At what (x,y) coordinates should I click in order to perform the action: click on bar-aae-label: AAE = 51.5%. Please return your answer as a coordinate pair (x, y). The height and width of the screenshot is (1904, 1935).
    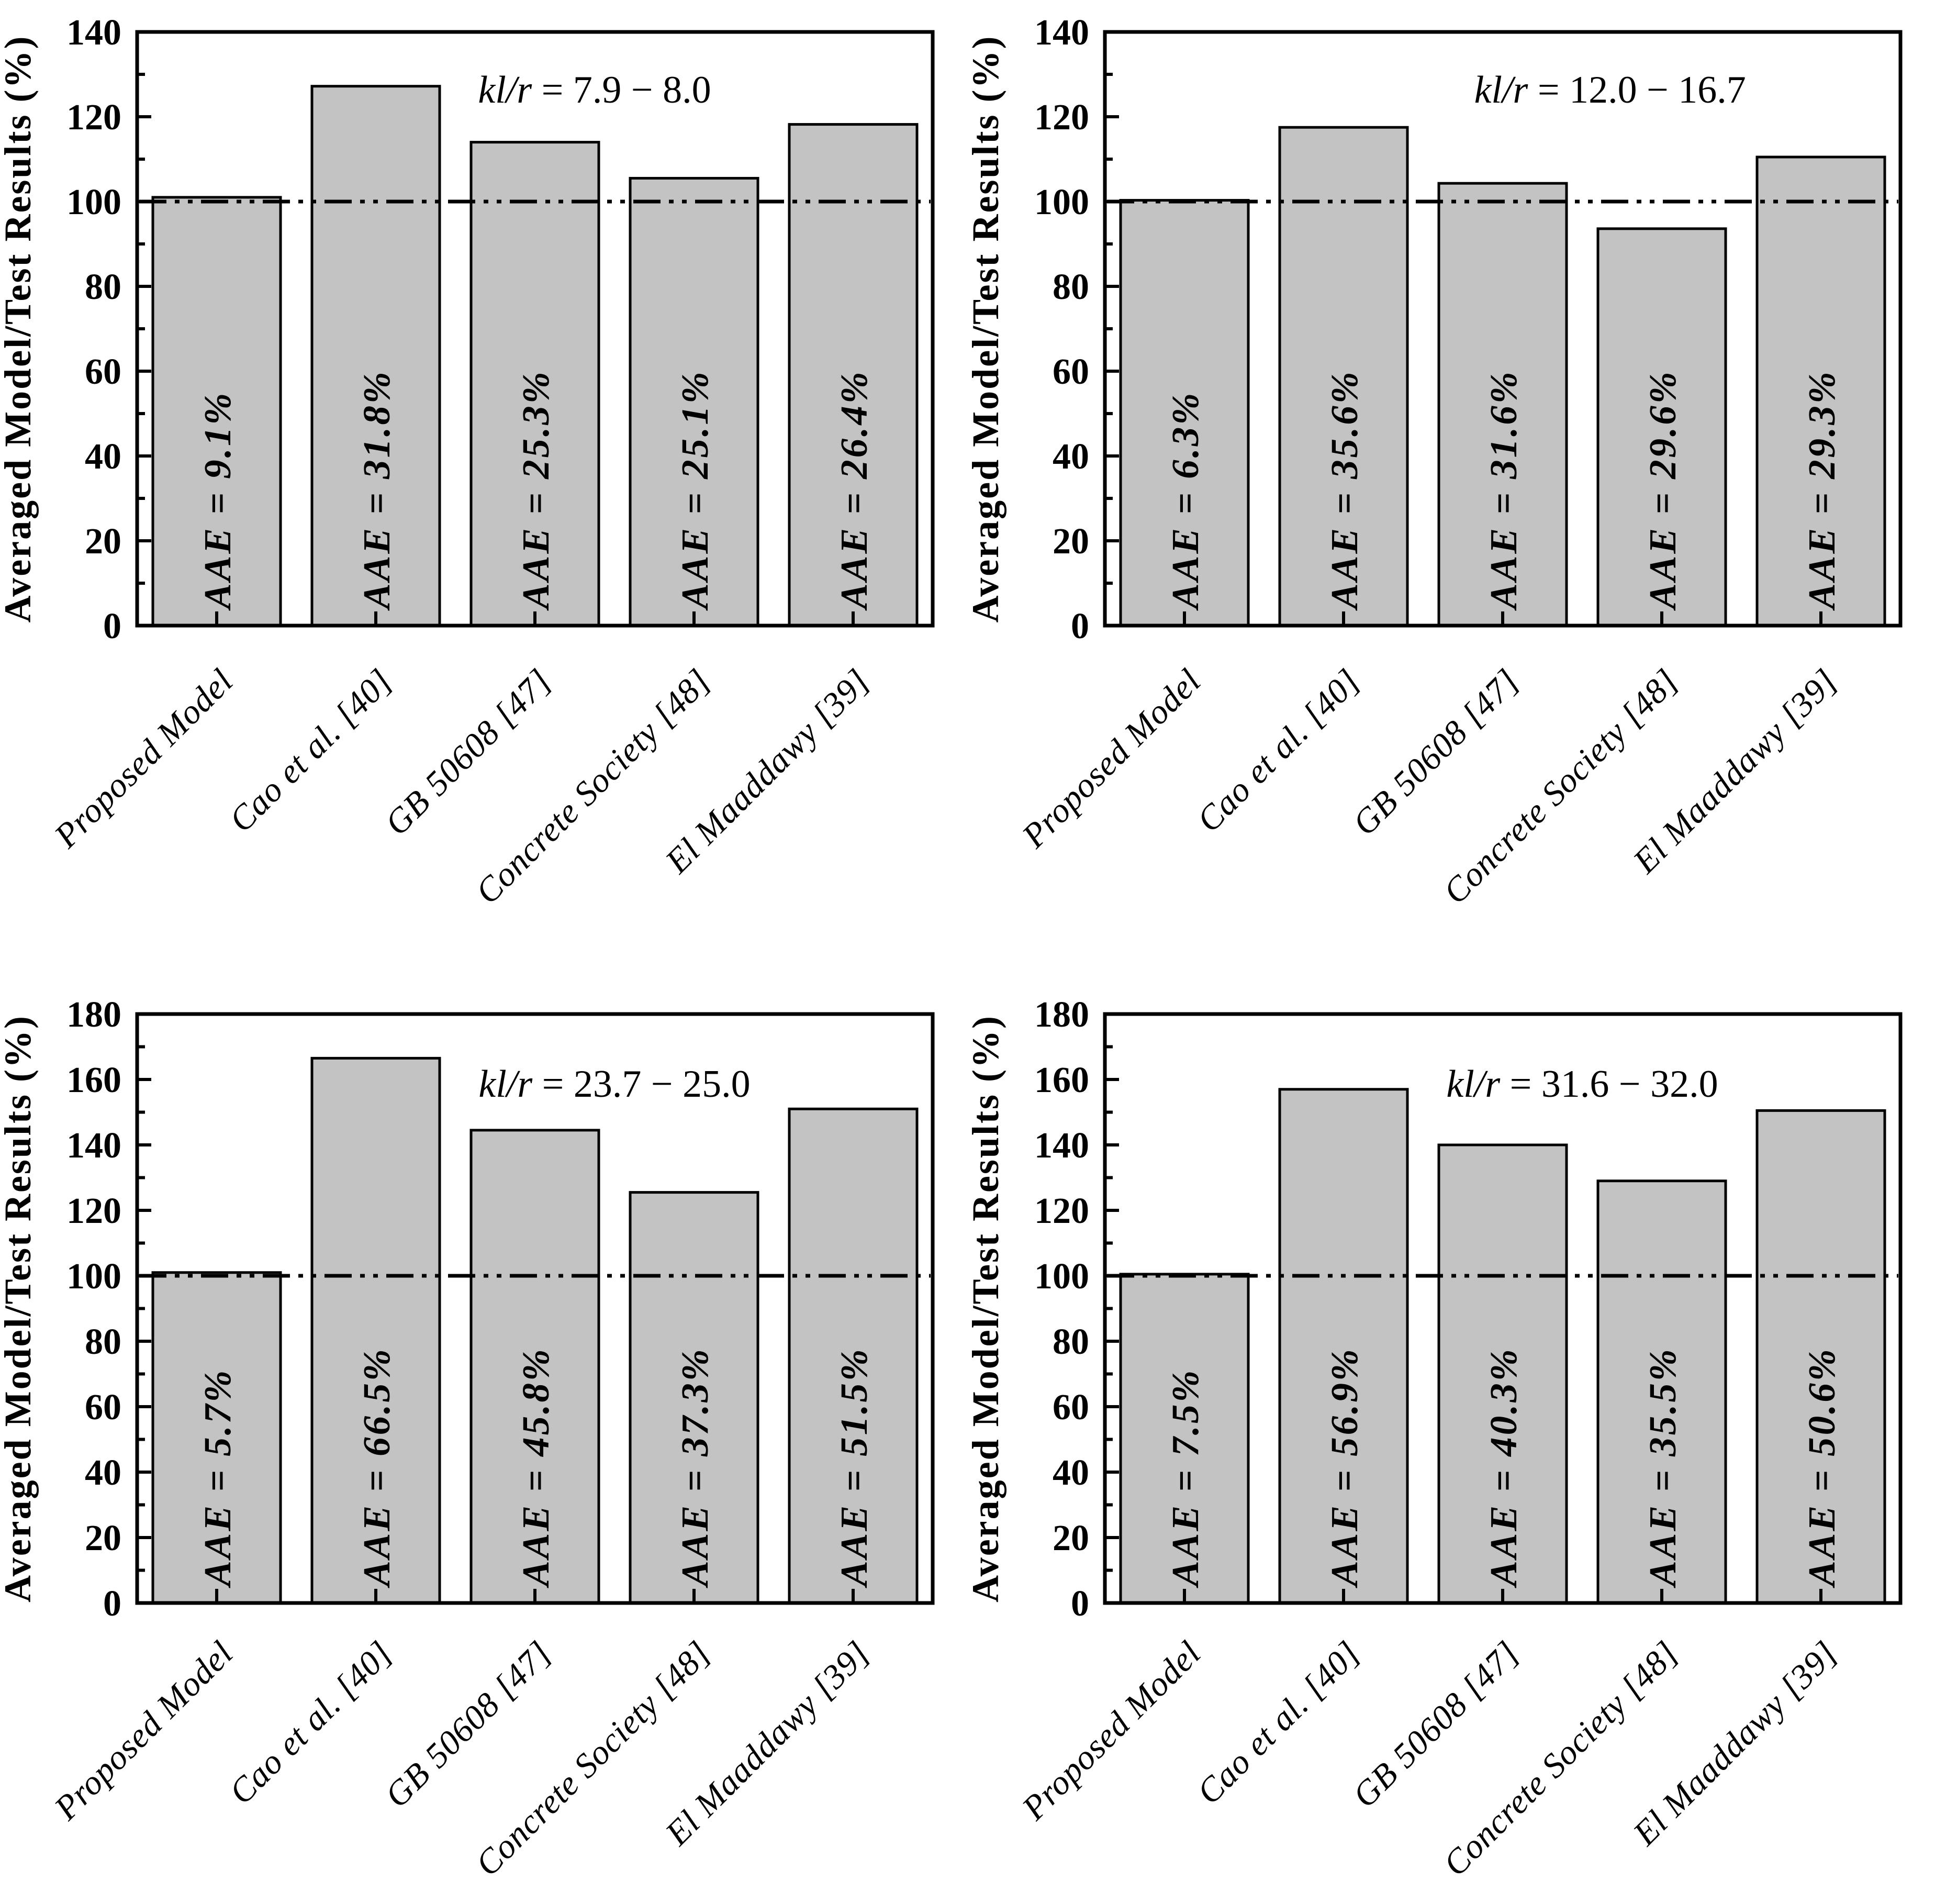
    Looking at the image, I should click on (854, 1467).